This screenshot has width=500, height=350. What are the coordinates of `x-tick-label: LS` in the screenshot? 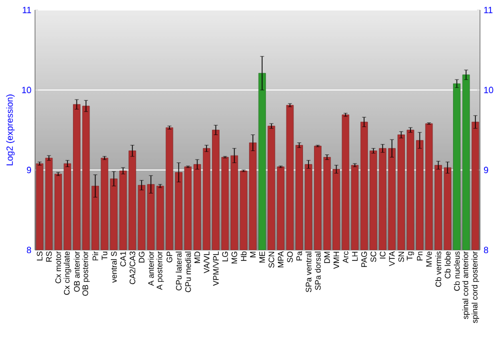 It's located at (39, 256).